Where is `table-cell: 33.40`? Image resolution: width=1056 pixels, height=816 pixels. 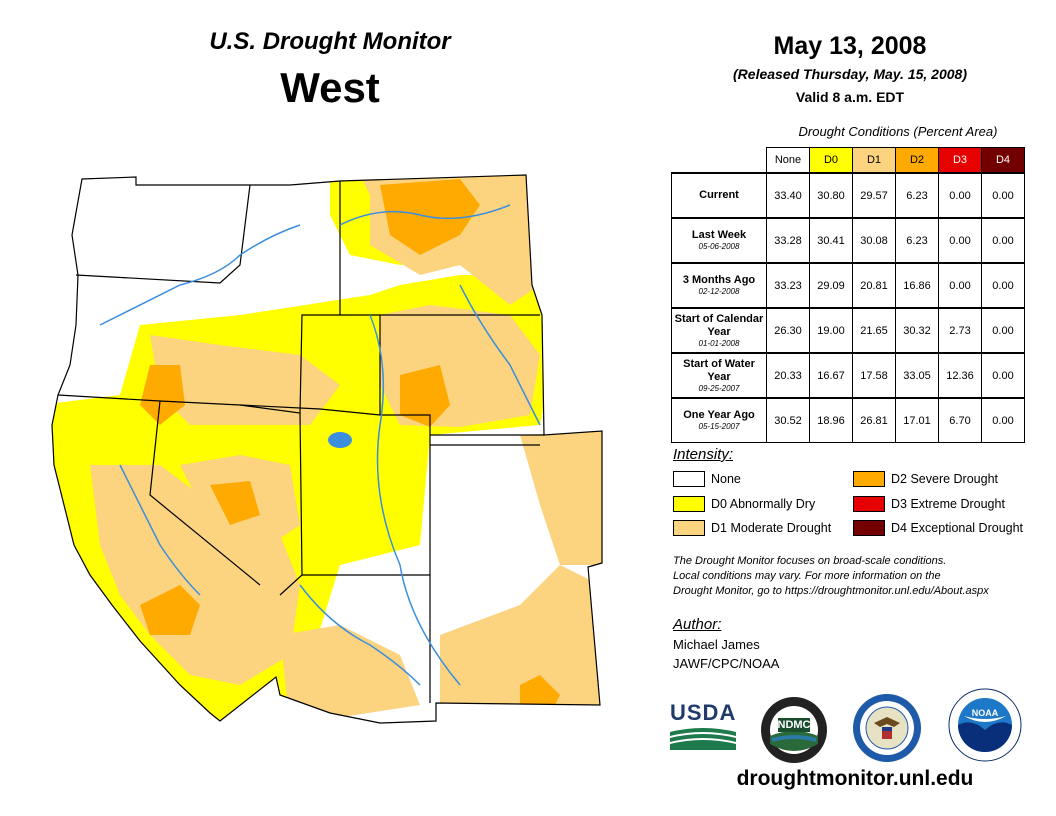 table-cell: 33.40 is located at coordinates (788, 195).